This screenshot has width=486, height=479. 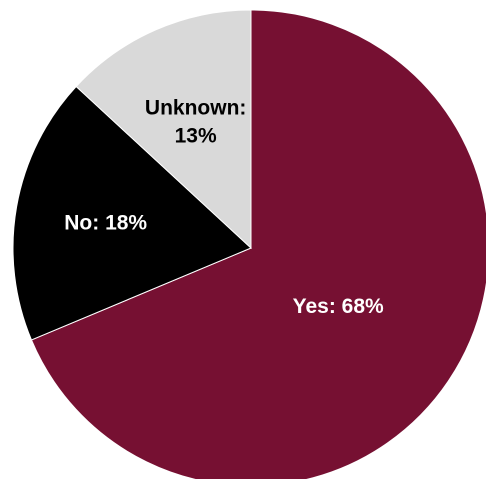 I want to click on pie-label-no: No: 18%, so click(x=105, y=222).